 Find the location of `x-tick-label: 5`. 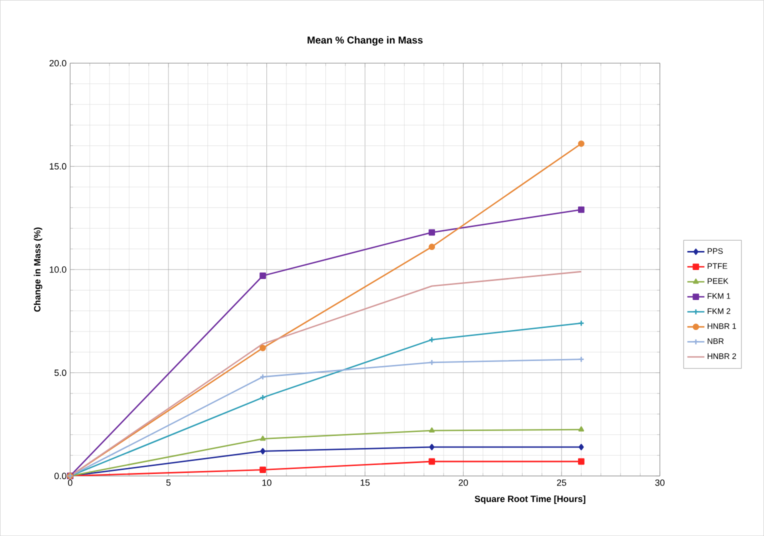

x-tick-label: 5 is located at coordinates (168, 482).